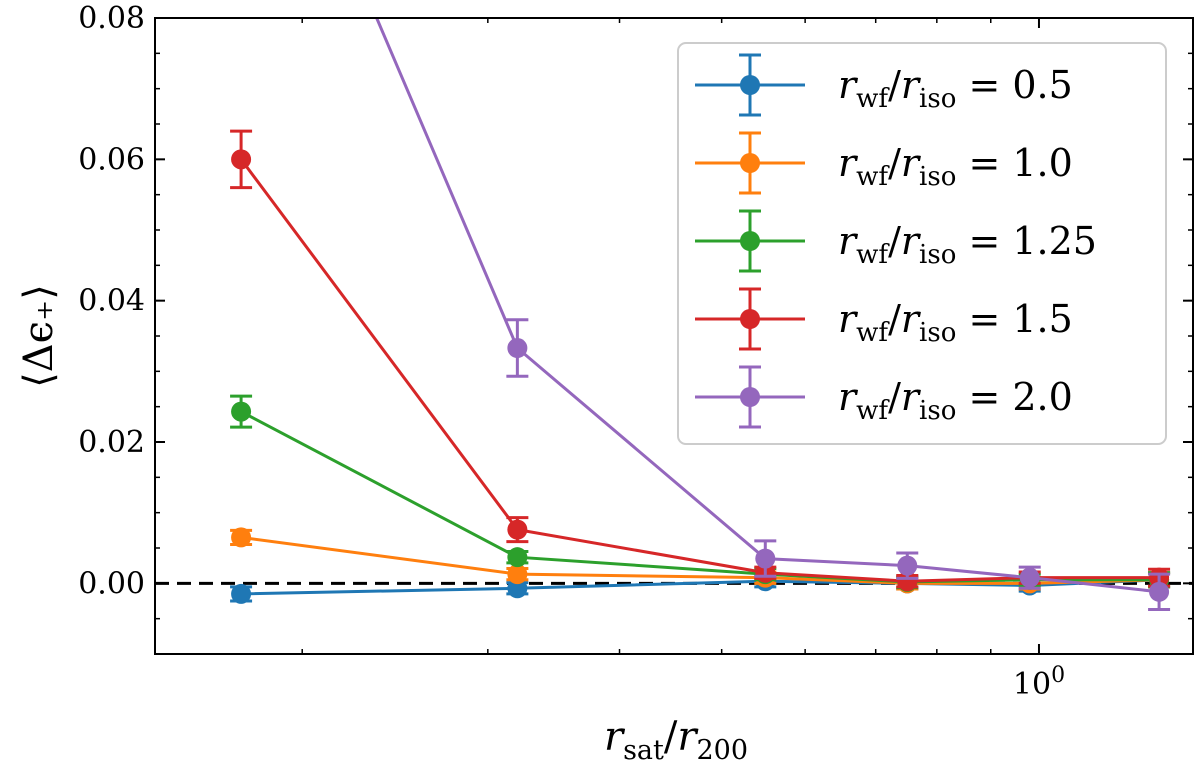 This screenshot has height=760, width=1200. I want to click on legend-entry: rwf/riso = 1.0, so click(884, 163).